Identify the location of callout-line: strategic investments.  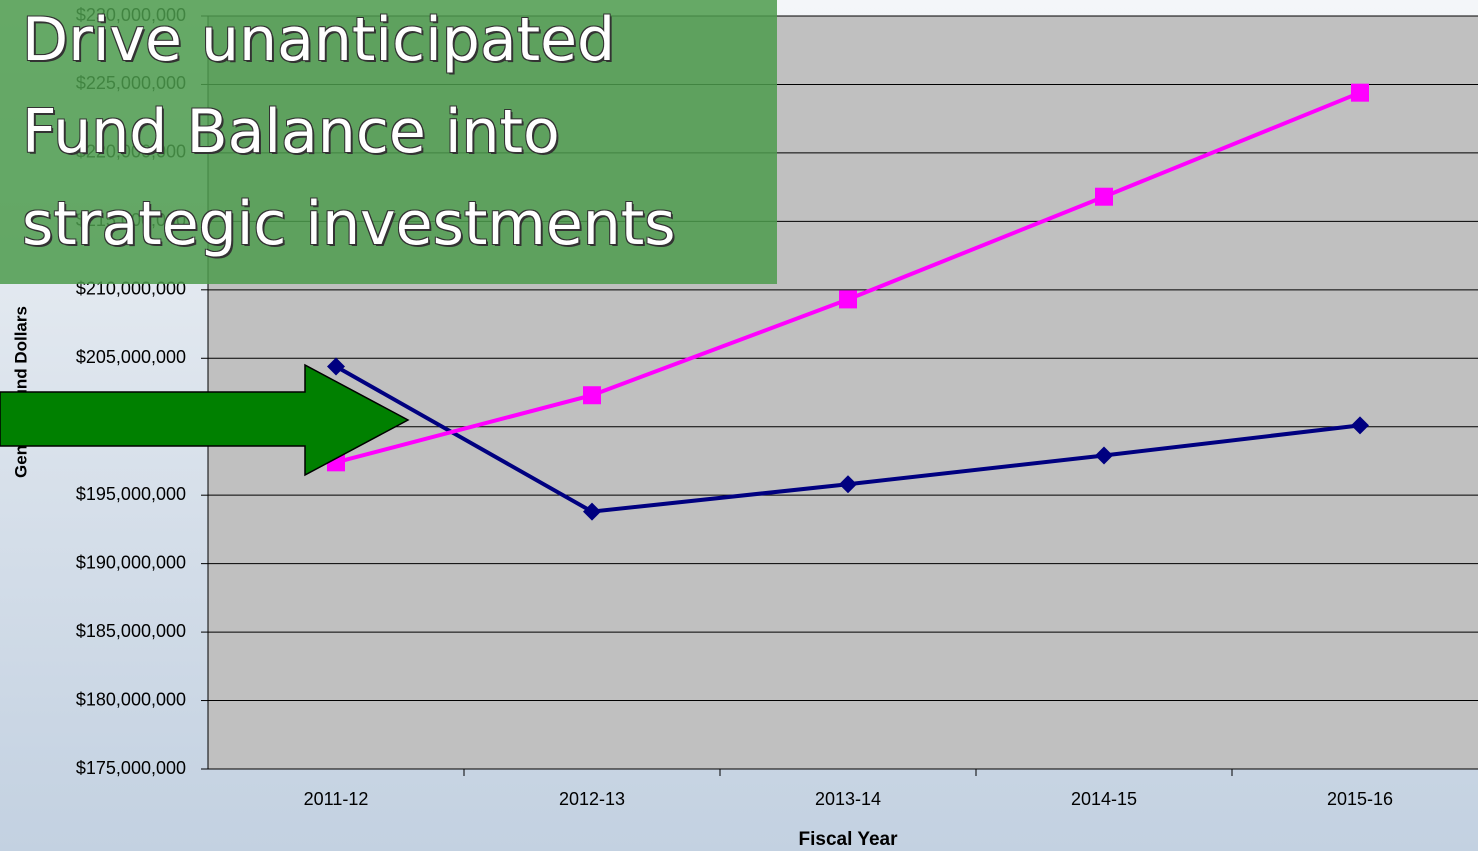
(349, 224).